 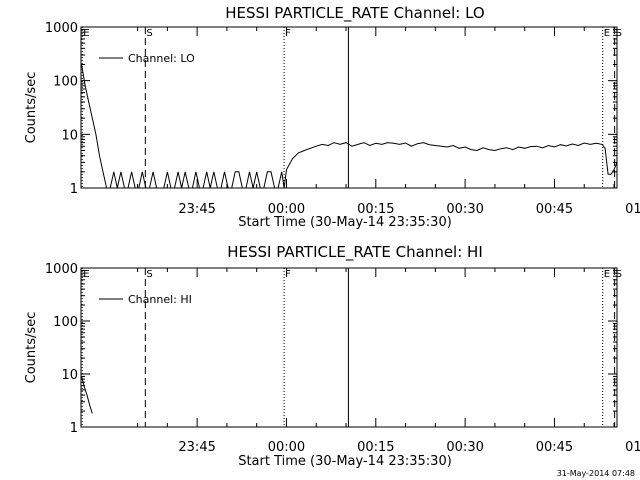 What do you see at coordinates (354, 13) in the screenshot?
I see `chart-title: HESSI PARTICLE_RATE Channel: LO` at bounding box center [354, 13].